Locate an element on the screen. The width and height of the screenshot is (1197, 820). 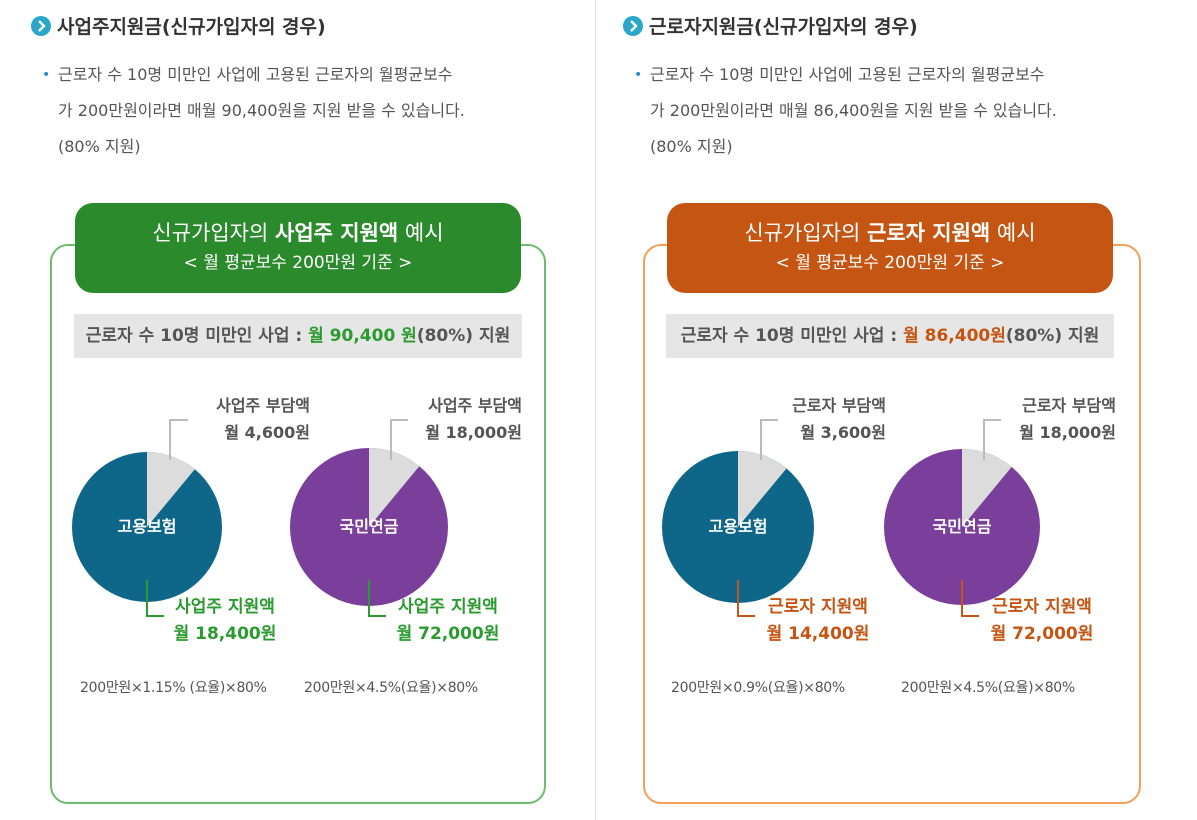
burden-label: 근로자 부담액 월 18,000원 is located at coordinates (1045, 419).